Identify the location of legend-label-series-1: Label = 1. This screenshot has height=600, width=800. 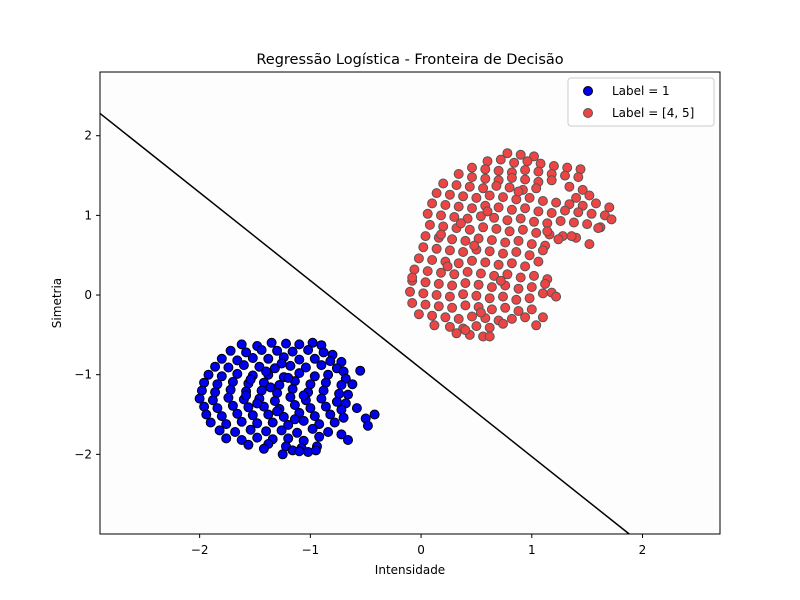
(641, 91).